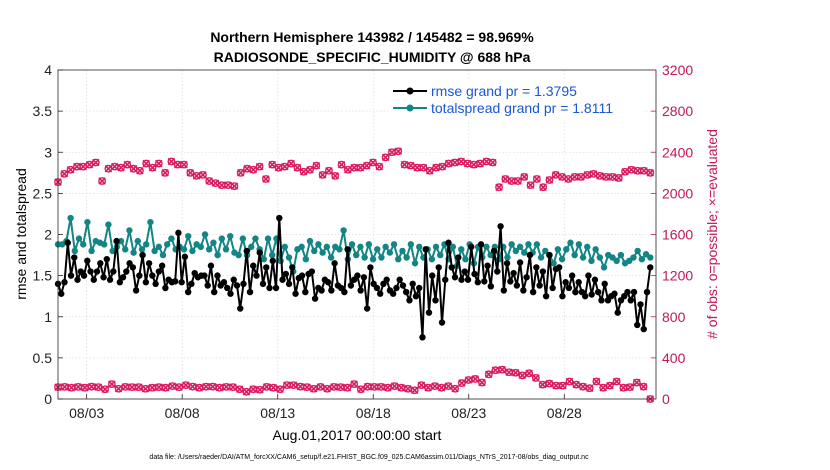  Describe the element at coordinates (182, 413) in the screenshot. I see `x-tick-label: 08/08` at that location.